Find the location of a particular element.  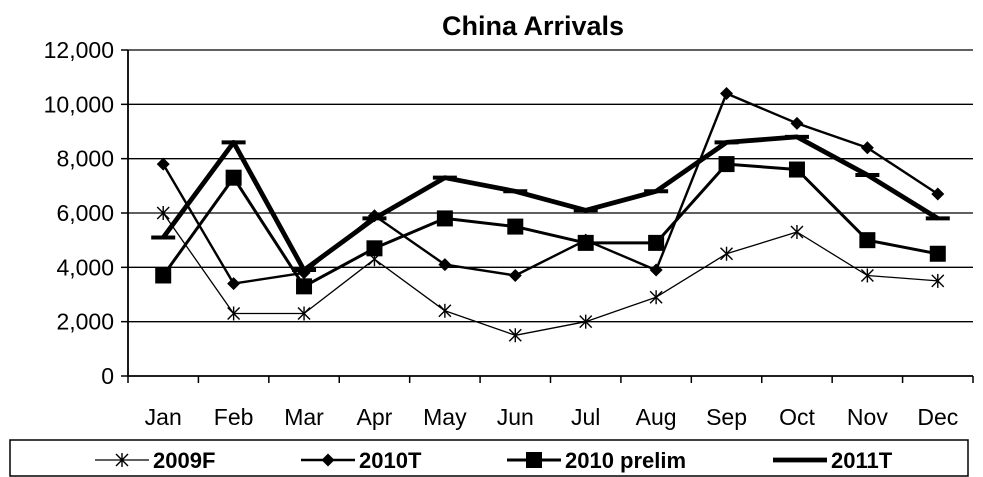

legend-label-2010t: 2010T is located at coordinates (390, 460).